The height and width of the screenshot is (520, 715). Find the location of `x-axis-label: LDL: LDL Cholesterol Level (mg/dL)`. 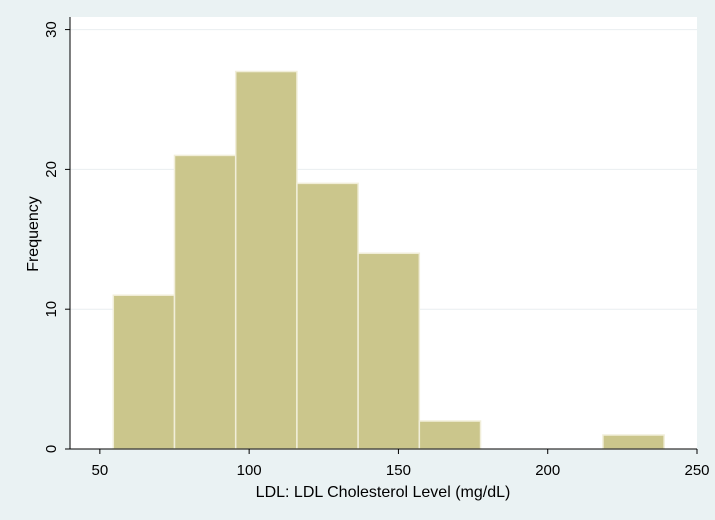

x-axis-label: LDL: LDL Cholesterol Level (mg/dL) is located at coordinates (383, 492).